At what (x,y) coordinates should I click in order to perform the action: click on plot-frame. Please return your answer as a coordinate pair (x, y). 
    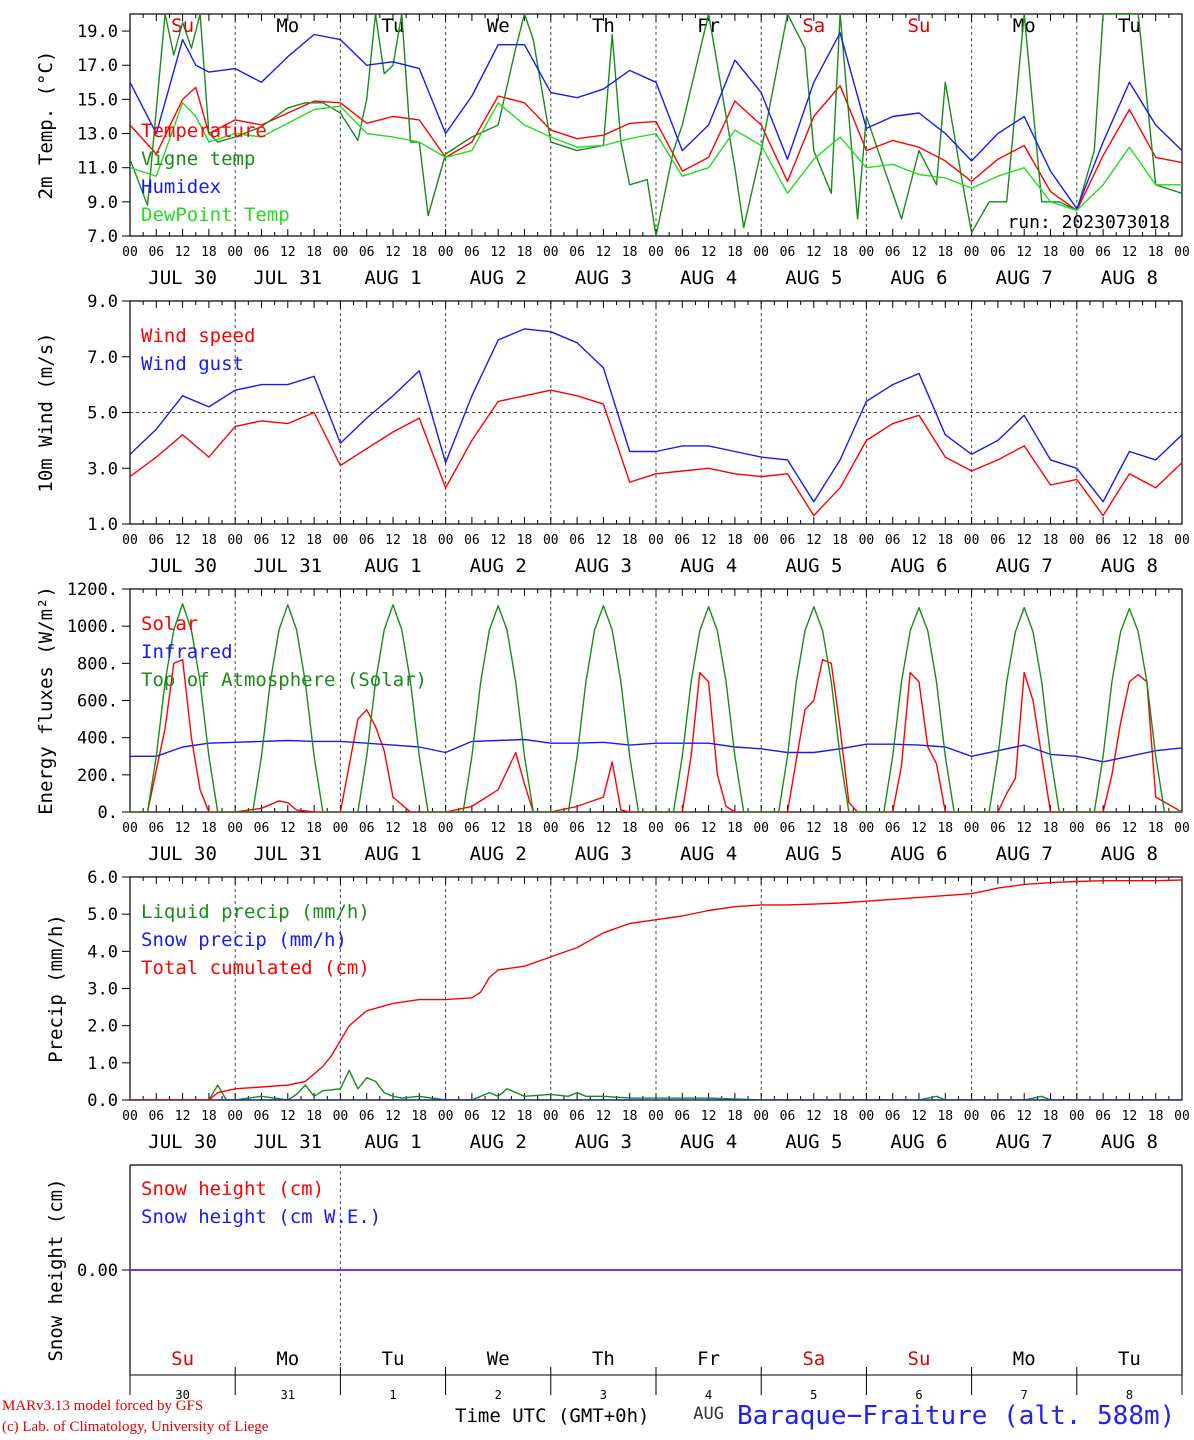
    Looking at the image, I should click on (656, 700).